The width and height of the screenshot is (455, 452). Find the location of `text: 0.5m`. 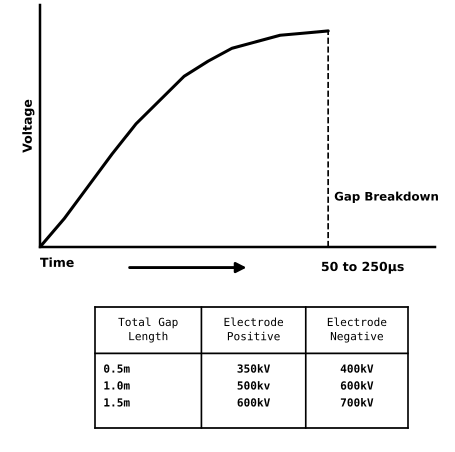

text: 0.5m is located at coordinates (117, 368).